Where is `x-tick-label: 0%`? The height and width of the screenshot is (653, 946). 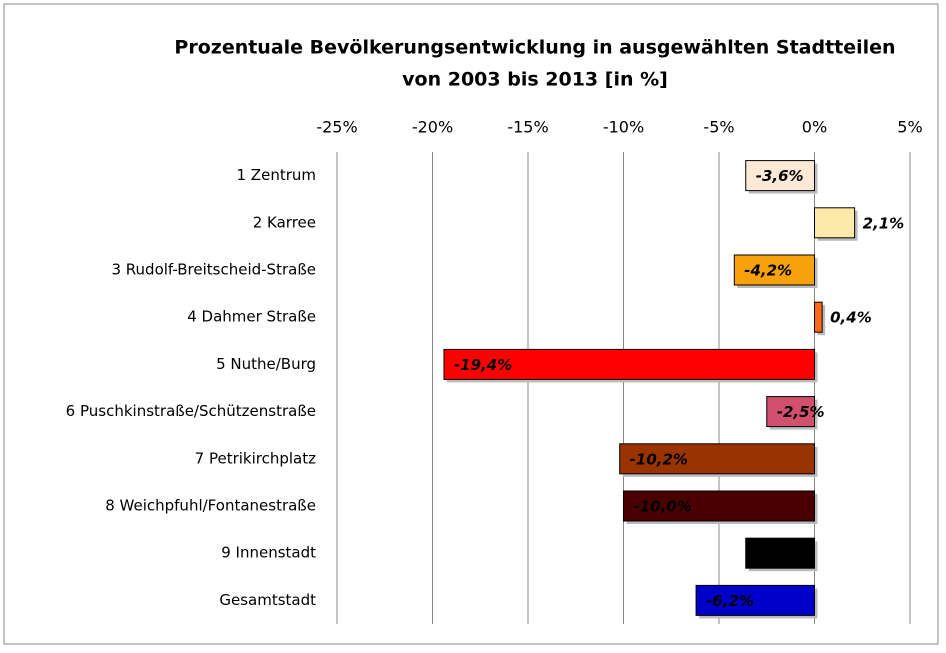
x-tick-label: 0% is located at coordinates (814, 127).